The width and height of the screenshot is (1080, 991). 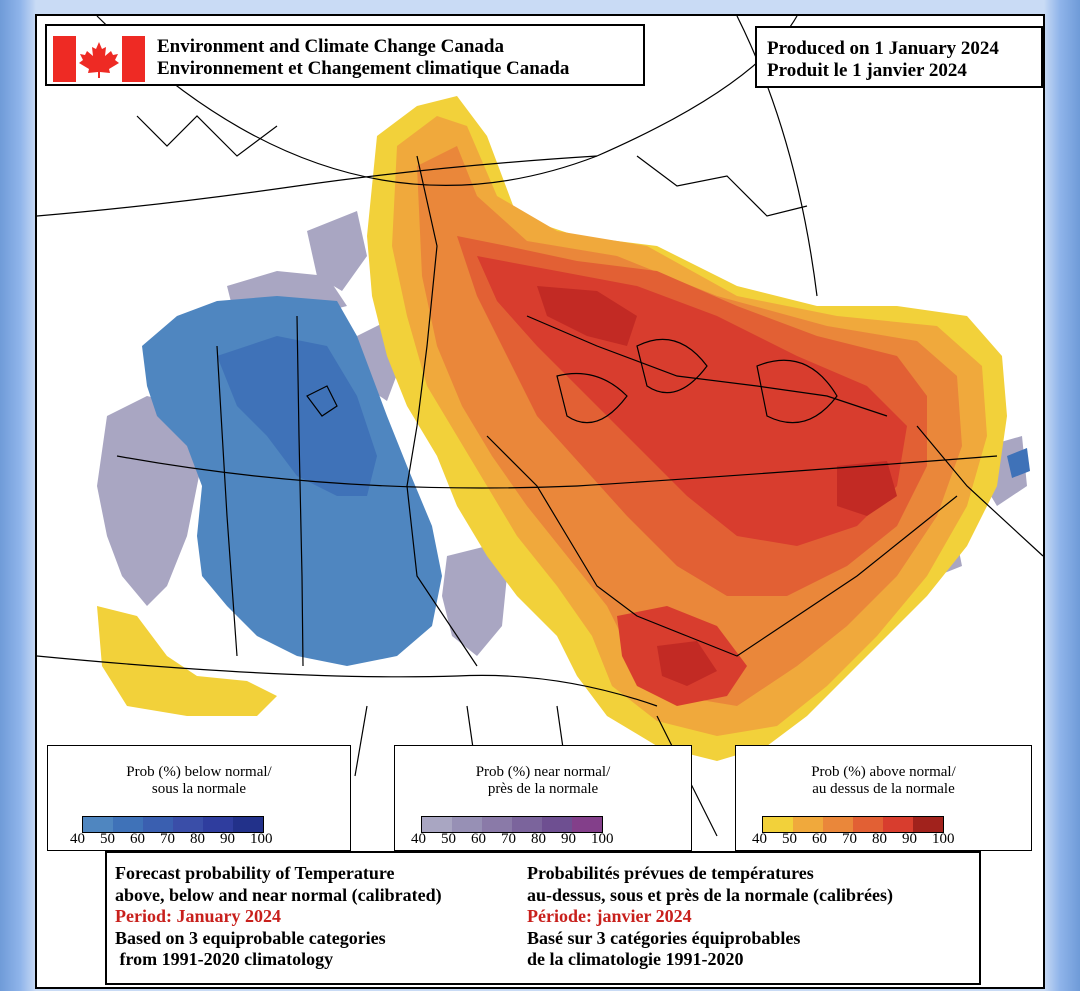 I want to click on legend-below-title-fr: sous la normale, so click(x=199, y=789).